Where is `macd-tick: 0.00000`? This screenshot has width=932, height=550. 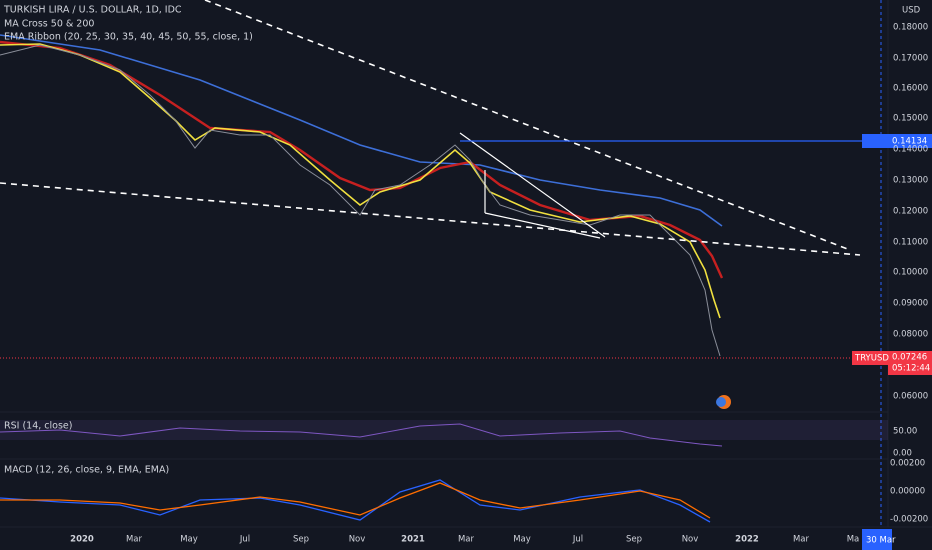 macd-tick: 0.00000 is located at coordinates (907, 492).